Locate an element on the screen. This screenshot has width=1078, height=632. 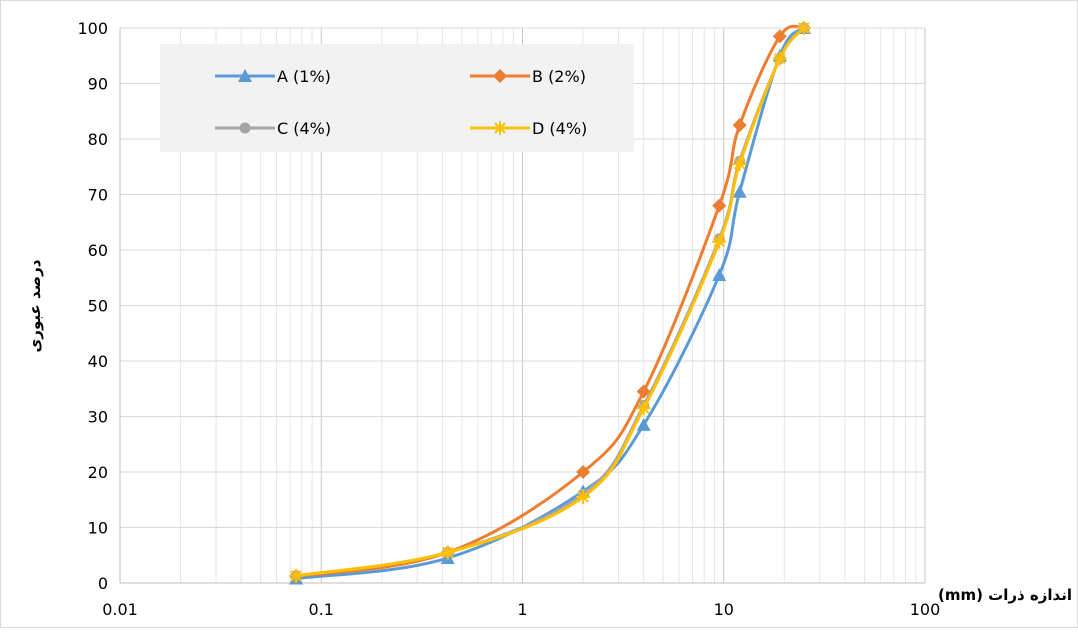
legend-item: B (2%) is located at coordinates (528, 76).